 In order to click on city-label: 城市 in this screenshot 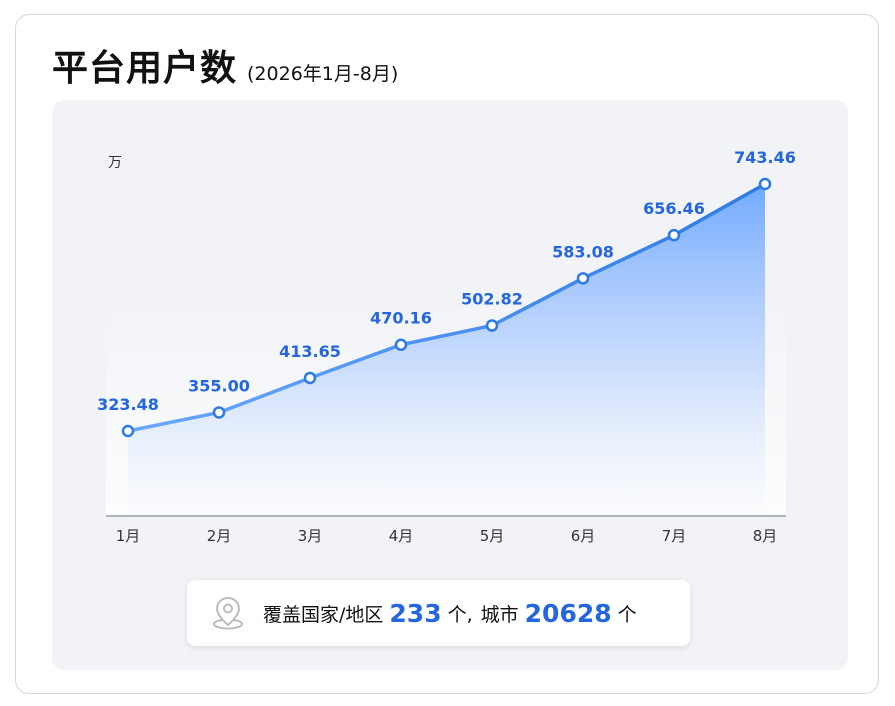, I will do `click(499, 614)`.